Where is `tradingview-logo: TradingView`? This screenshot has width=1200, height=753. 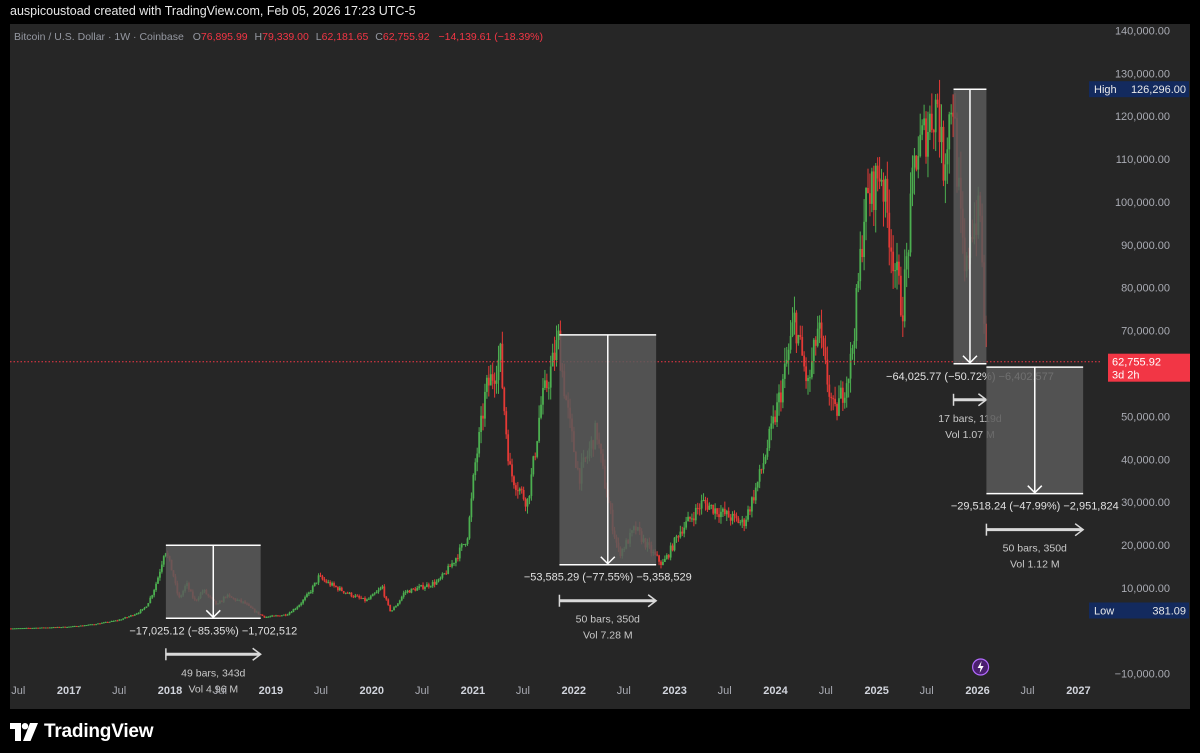 tradingview-logo: TradingView is located at coordinates (82, 732).